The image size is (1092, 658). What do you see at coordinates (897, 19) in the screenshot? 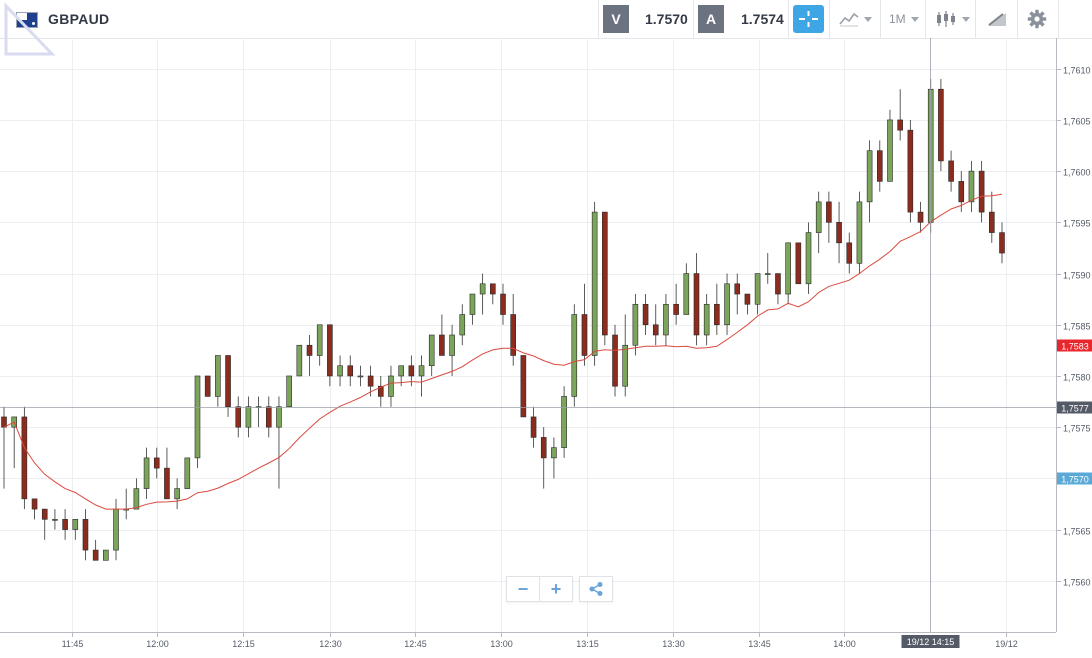
I see `timeframe-label: 1M` at bounding box center [897, 19].